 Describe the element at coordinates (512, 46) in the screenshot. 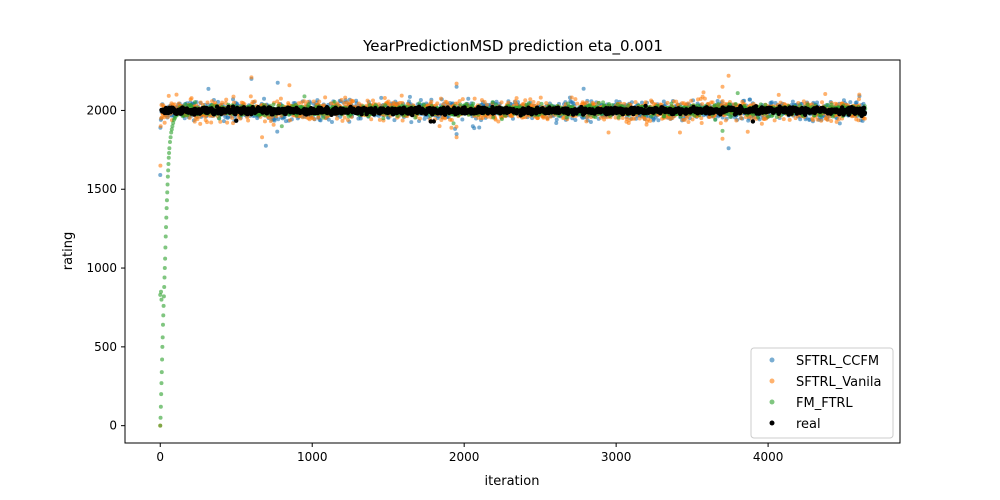

I see `chart-title: YearPredictionMSD prediction eta_0.001` at that location.